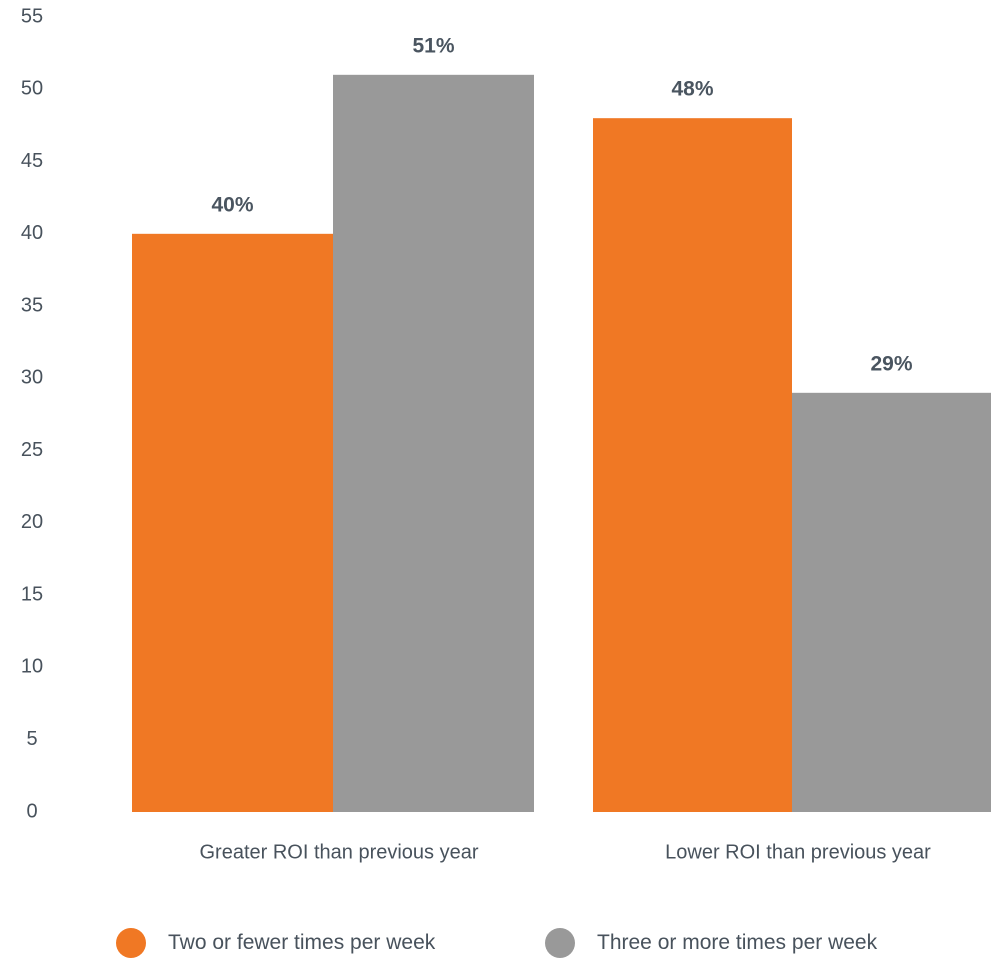  I want to click on y-tick-label: 55, so click(32, 16).